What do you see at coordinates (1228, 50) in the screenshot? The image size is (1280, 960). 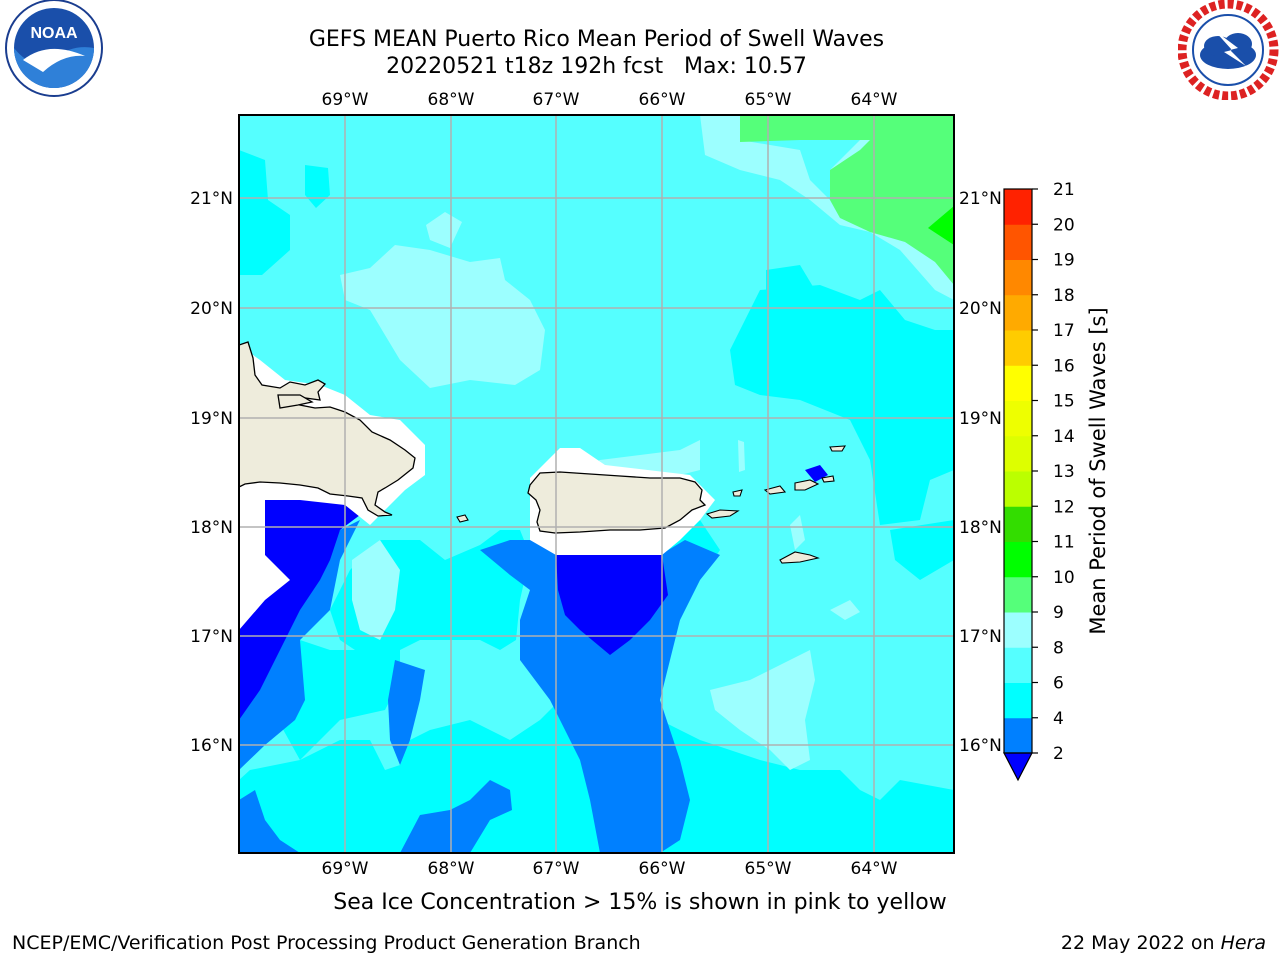 I see `nws-logo` at bounding box center [1228, 50].